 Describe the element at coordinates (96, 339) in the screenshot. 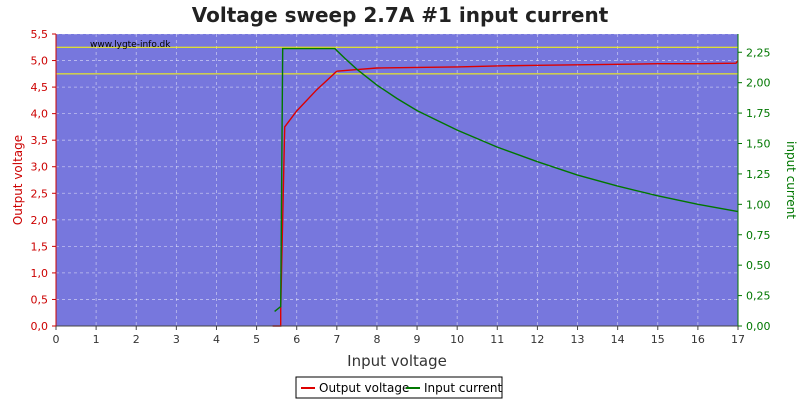

I see `x-tick-label: 1` at that location.